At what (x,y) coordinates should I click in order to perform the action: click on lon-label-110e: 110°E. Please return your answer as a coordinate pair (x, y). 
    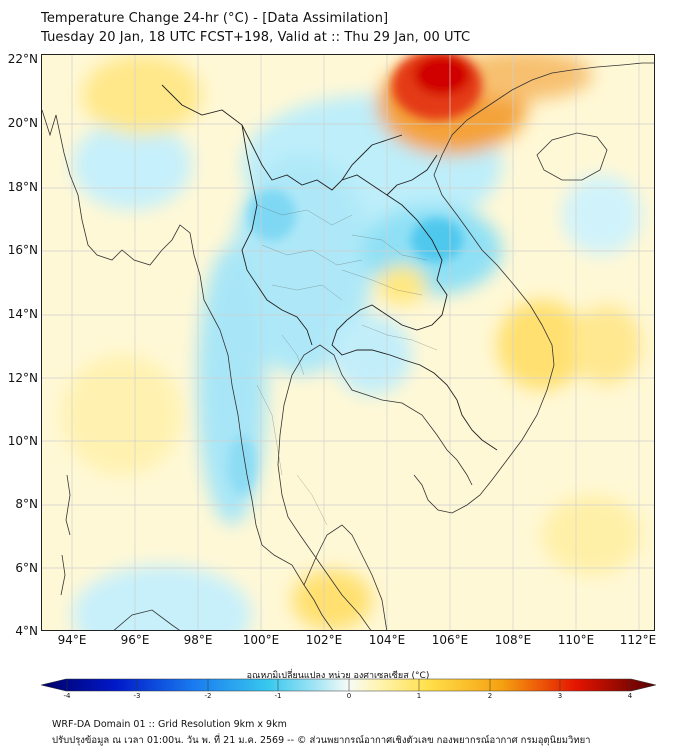
    Looking at the image, I should click on (576, 640).